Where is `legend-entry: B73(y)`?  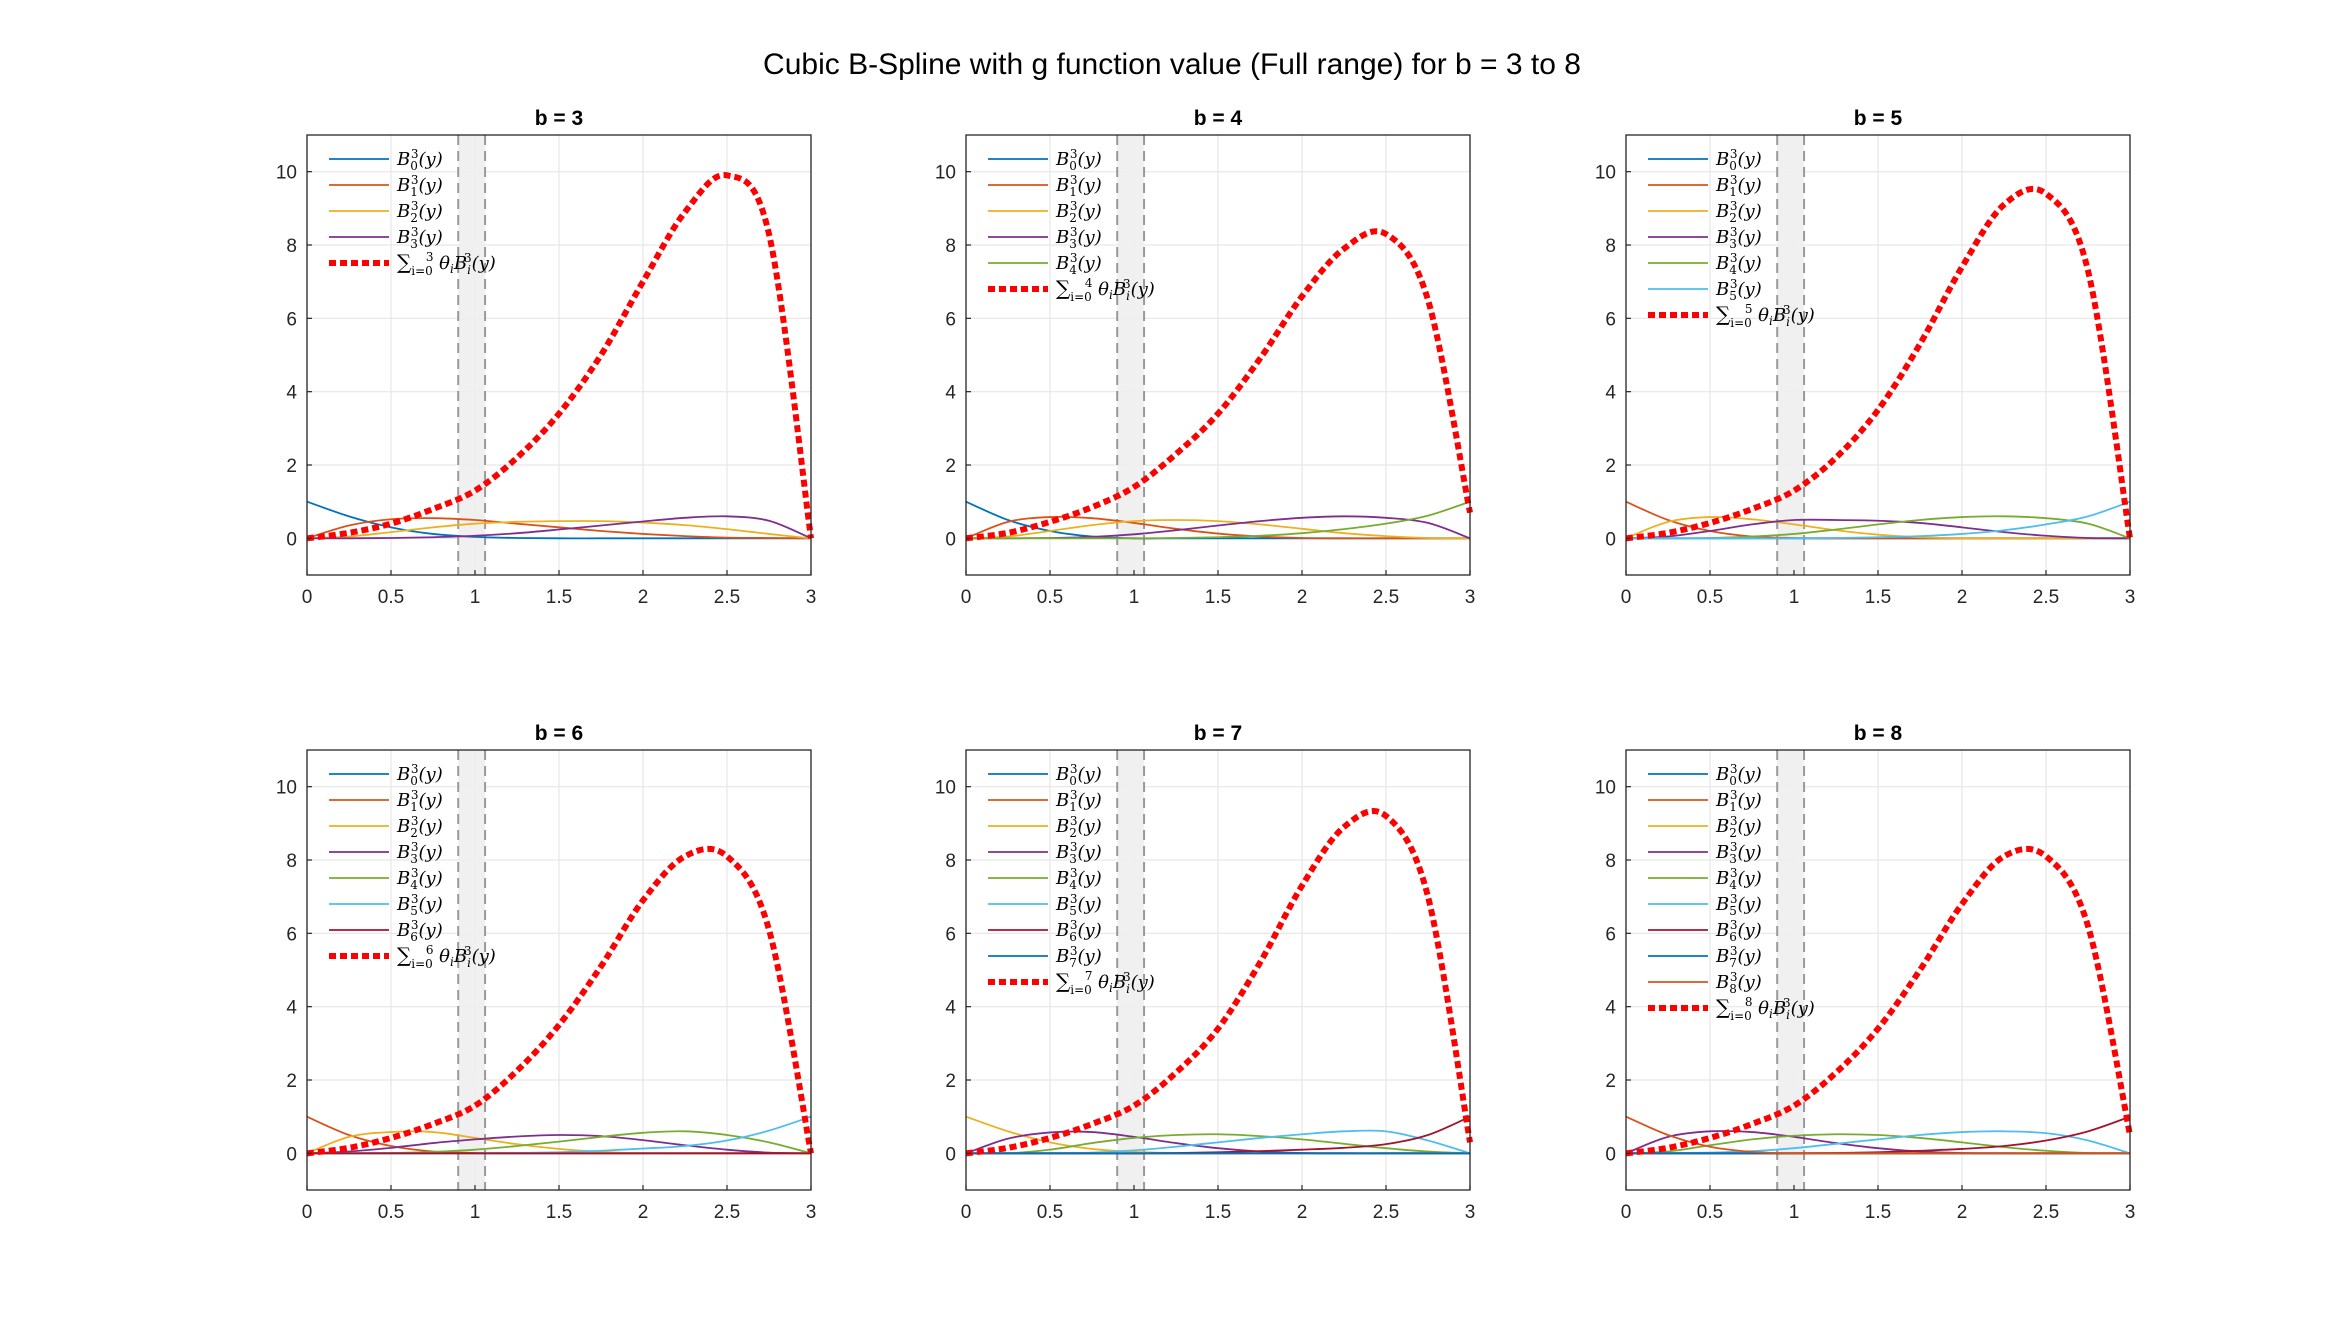
legend-entry: B73(y) is located at coordinates (1078, 957).